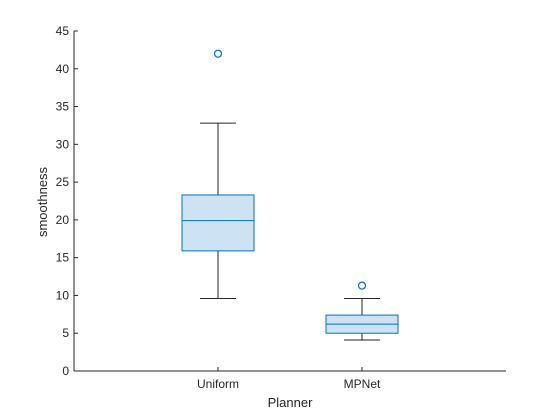  Describe the element at coordinates (63, 258) in the screenshot. I see `y-tick-label: 15` at that location.